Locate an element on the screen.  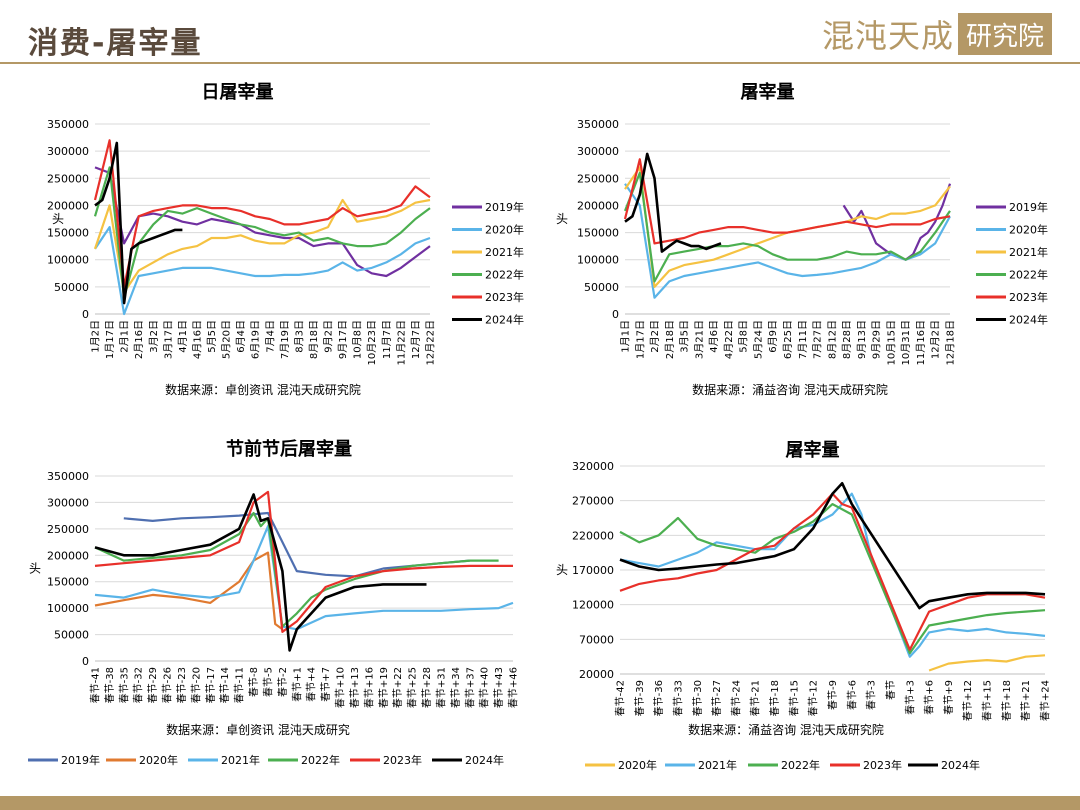
y-tick-label: 120000 is located at coordinates (593, 605).